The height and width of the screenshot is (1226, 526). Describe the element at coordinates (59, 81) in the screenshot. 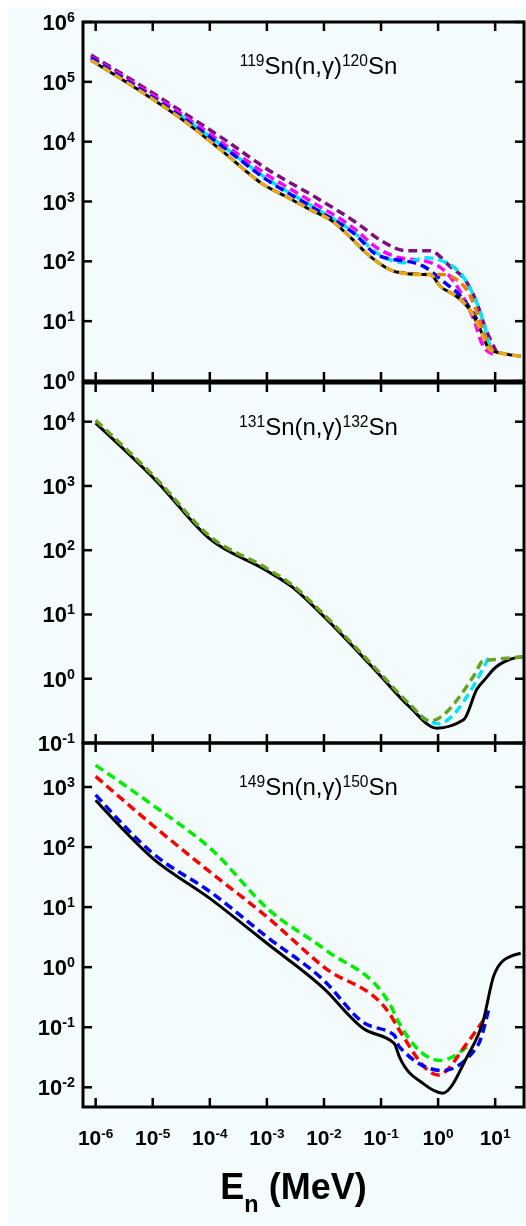

I see `y-tick-label: 10$^{5}$` at that location.